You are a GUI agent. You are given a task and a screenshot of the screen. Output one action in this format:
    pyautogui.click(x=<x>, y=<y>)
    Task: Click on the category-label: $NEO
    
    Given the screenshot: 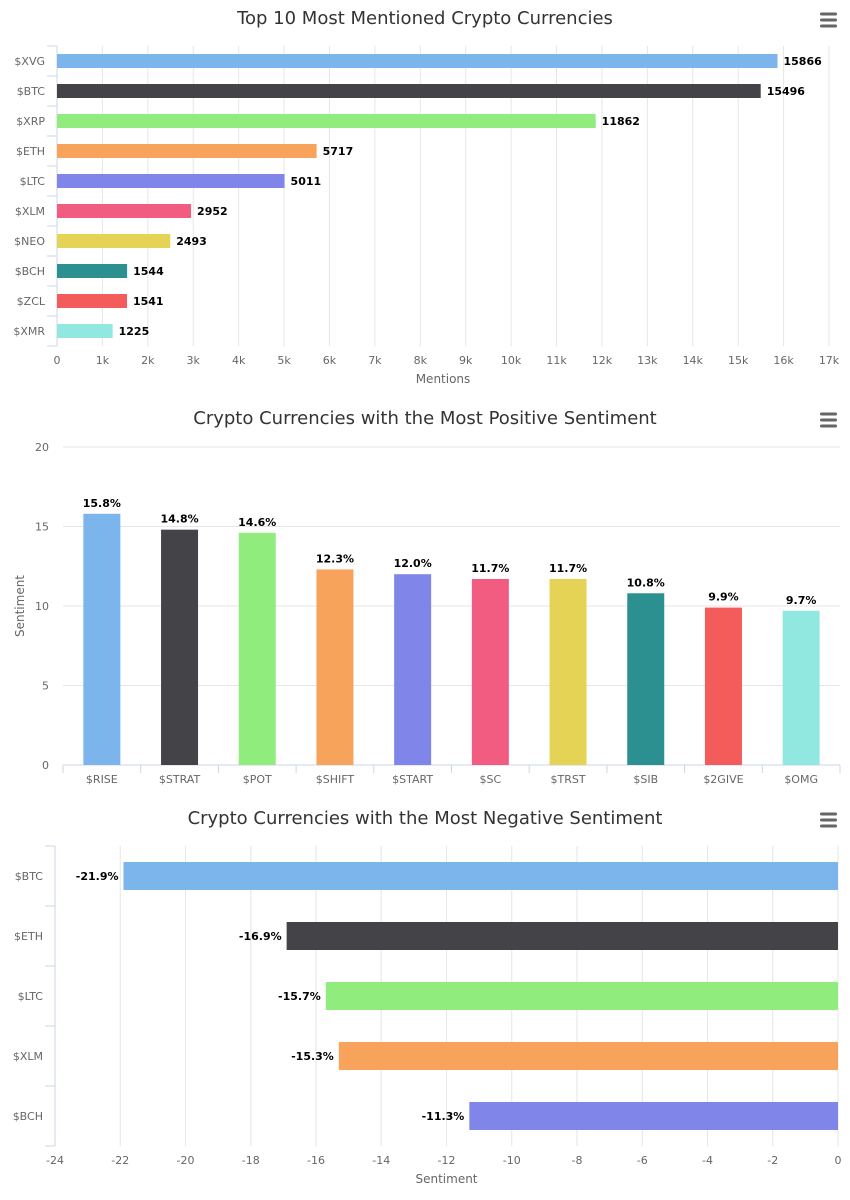 What is the action you would take?
    pyautogui.click(x=29, y=241)
    